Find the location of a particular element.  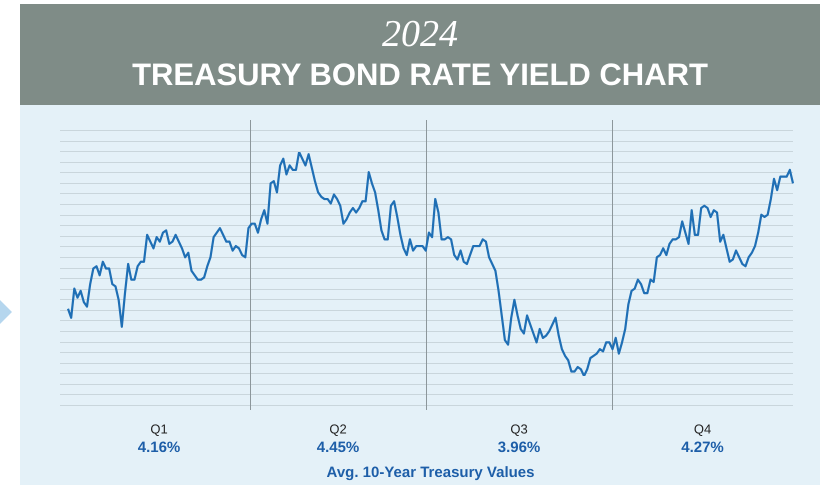

text: 4.16% is located at coordinates (159, 447).